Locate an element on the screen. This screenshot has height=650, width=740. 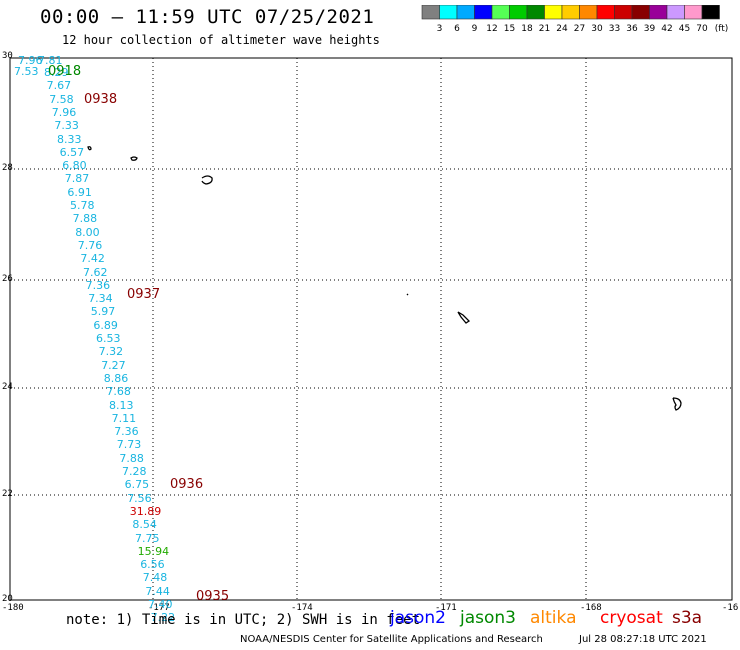
wave-height-label: 7.68 is located at coordinates (118, 392).